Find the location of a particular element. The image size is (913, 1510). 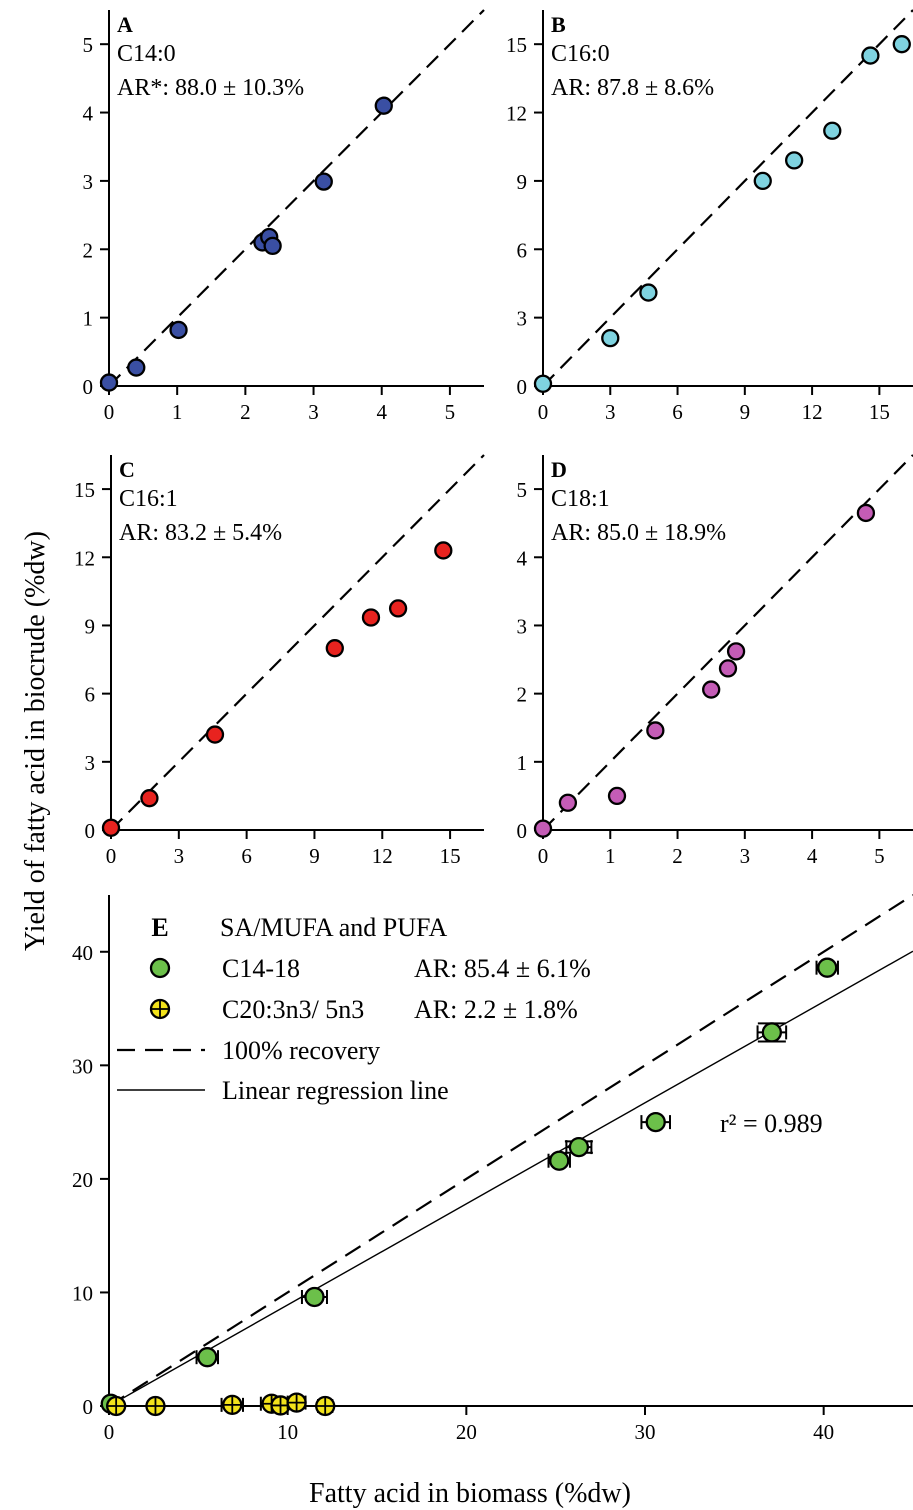

y-tick-label-d: 4 is located at coordinates (522, 558).